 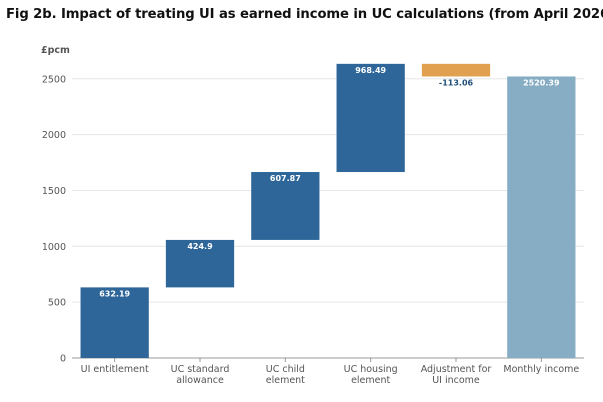 What do you see at coordinates (200, 246) in the screenshot?
I see `data-label: 424.9` at bounding box center [200, 246].